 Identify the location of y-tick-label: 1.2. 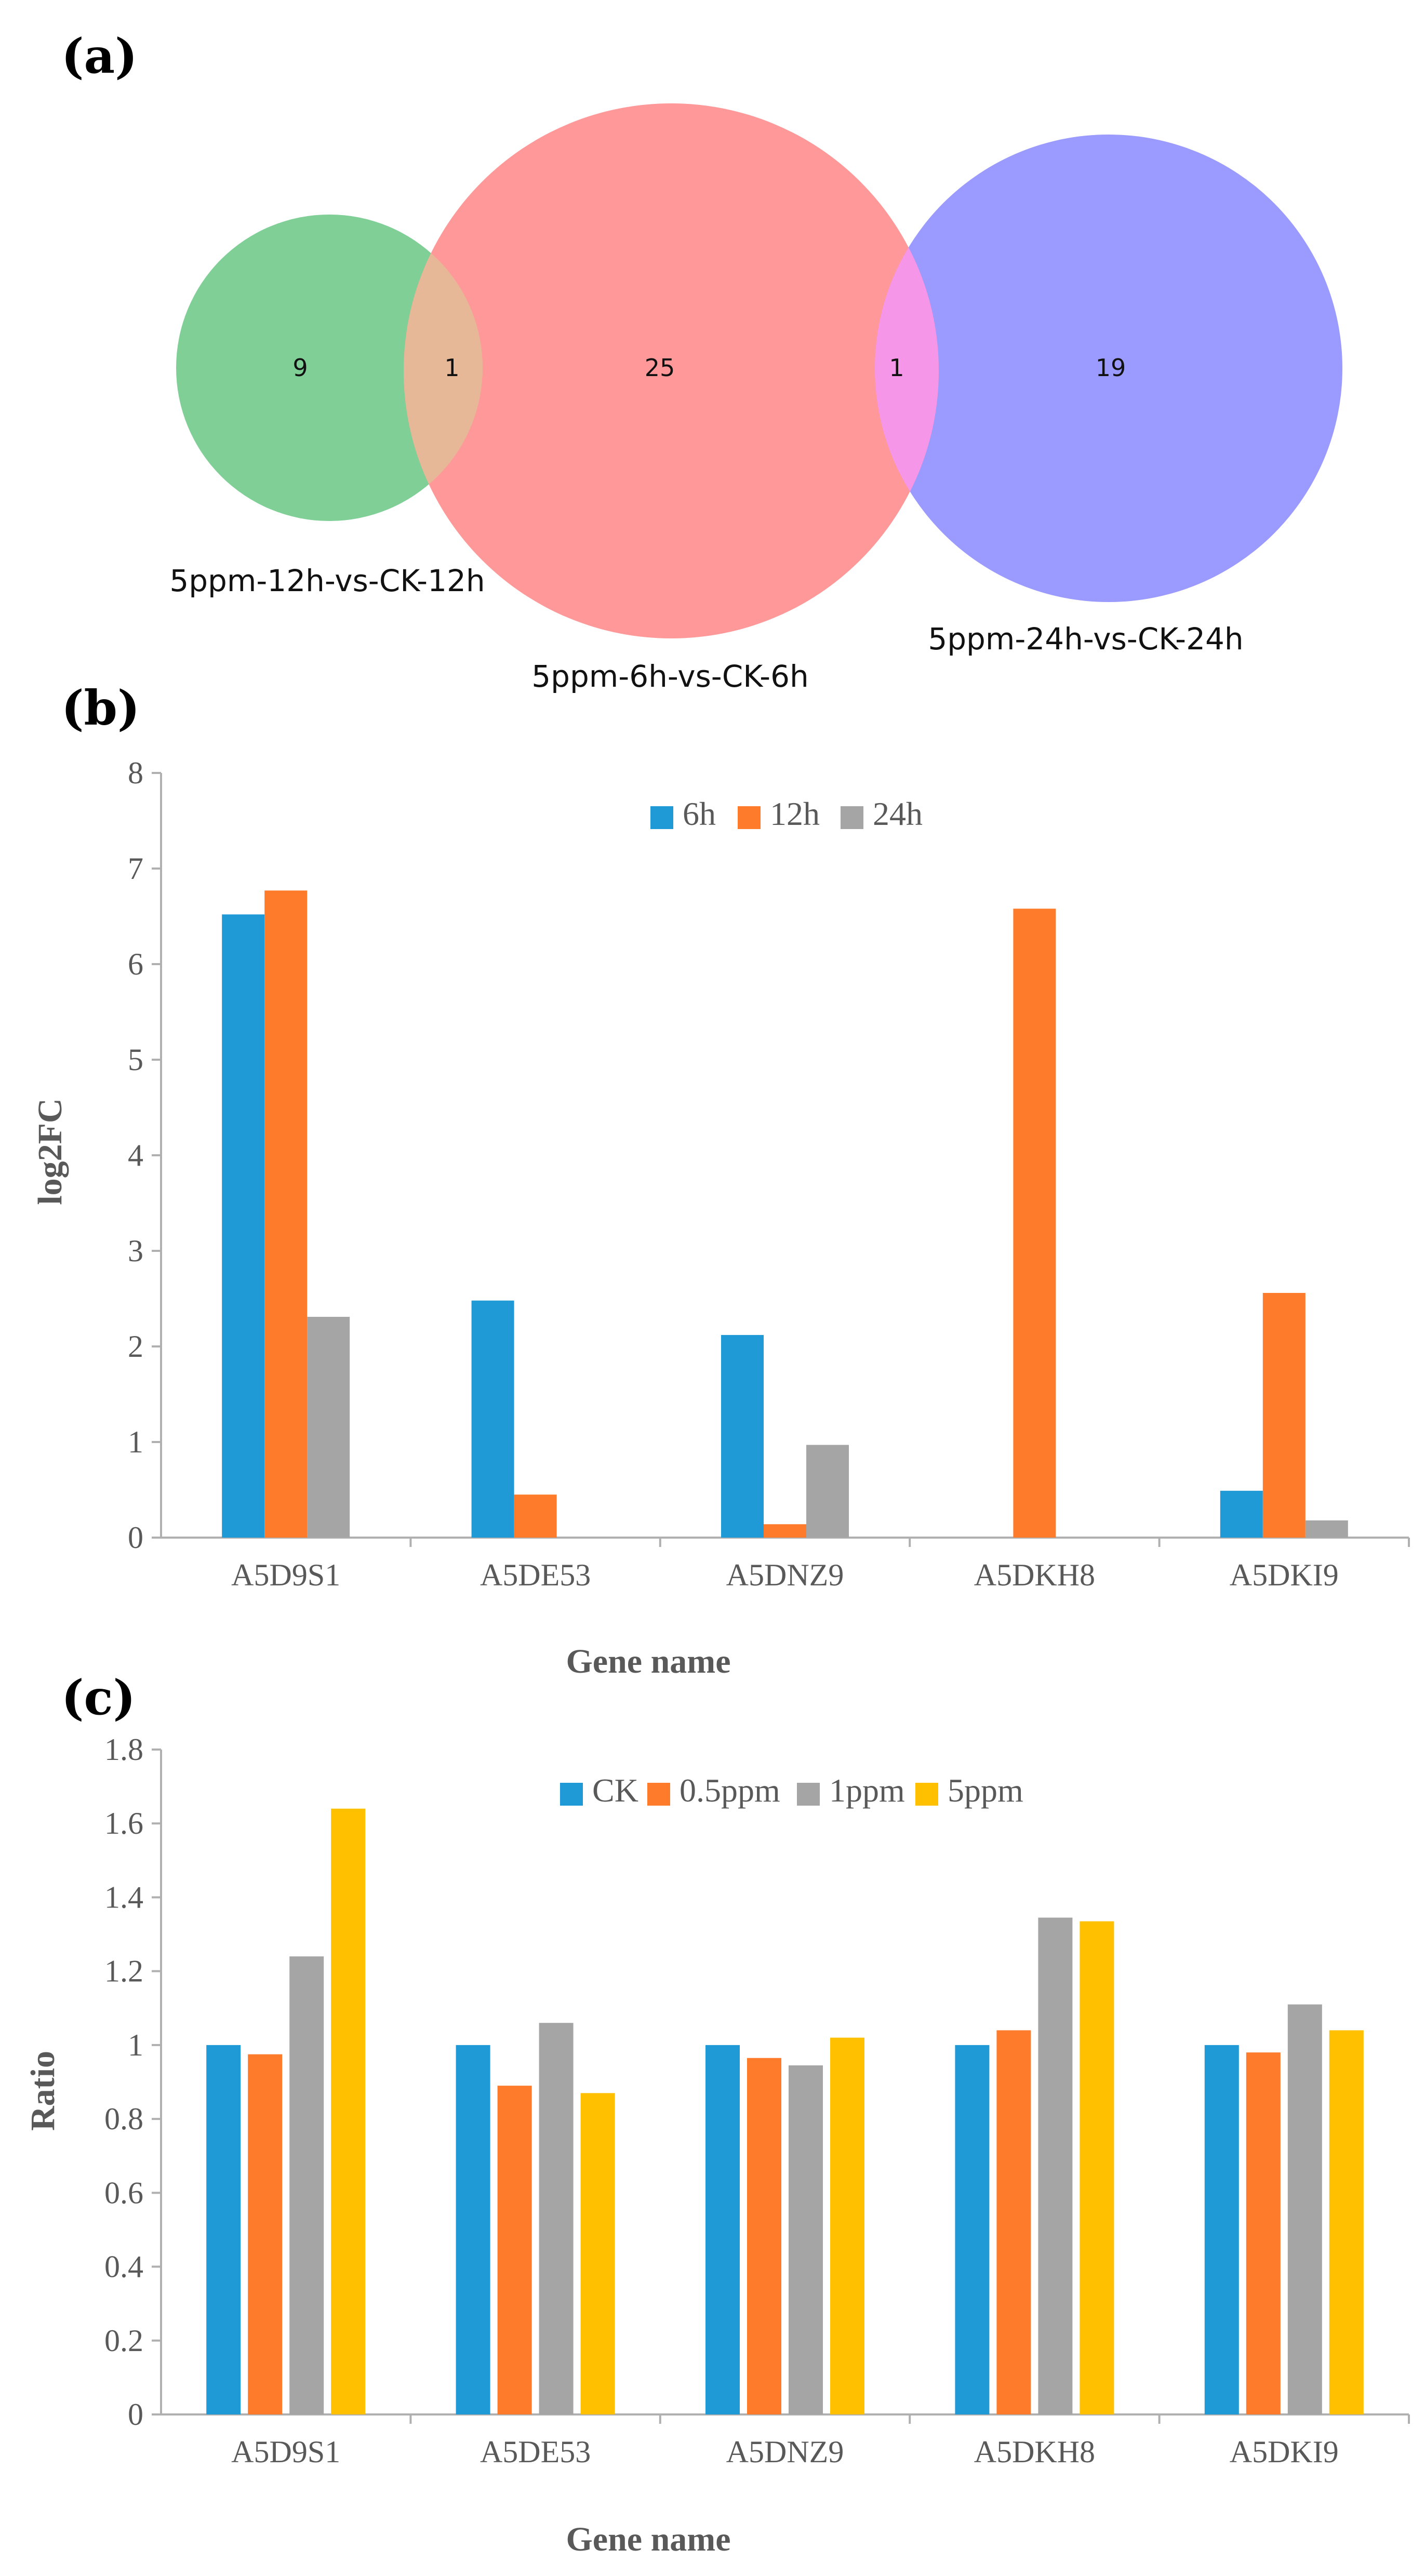
(124, 1971).